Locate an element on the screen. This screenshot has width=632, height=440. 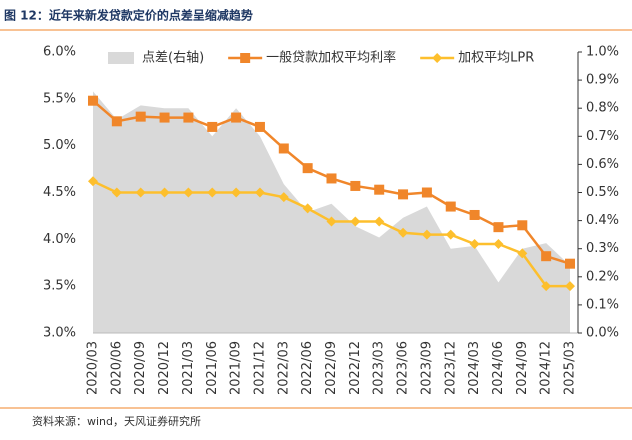
x-tick-label: 2021/03 is located at coordinates (188, 368).